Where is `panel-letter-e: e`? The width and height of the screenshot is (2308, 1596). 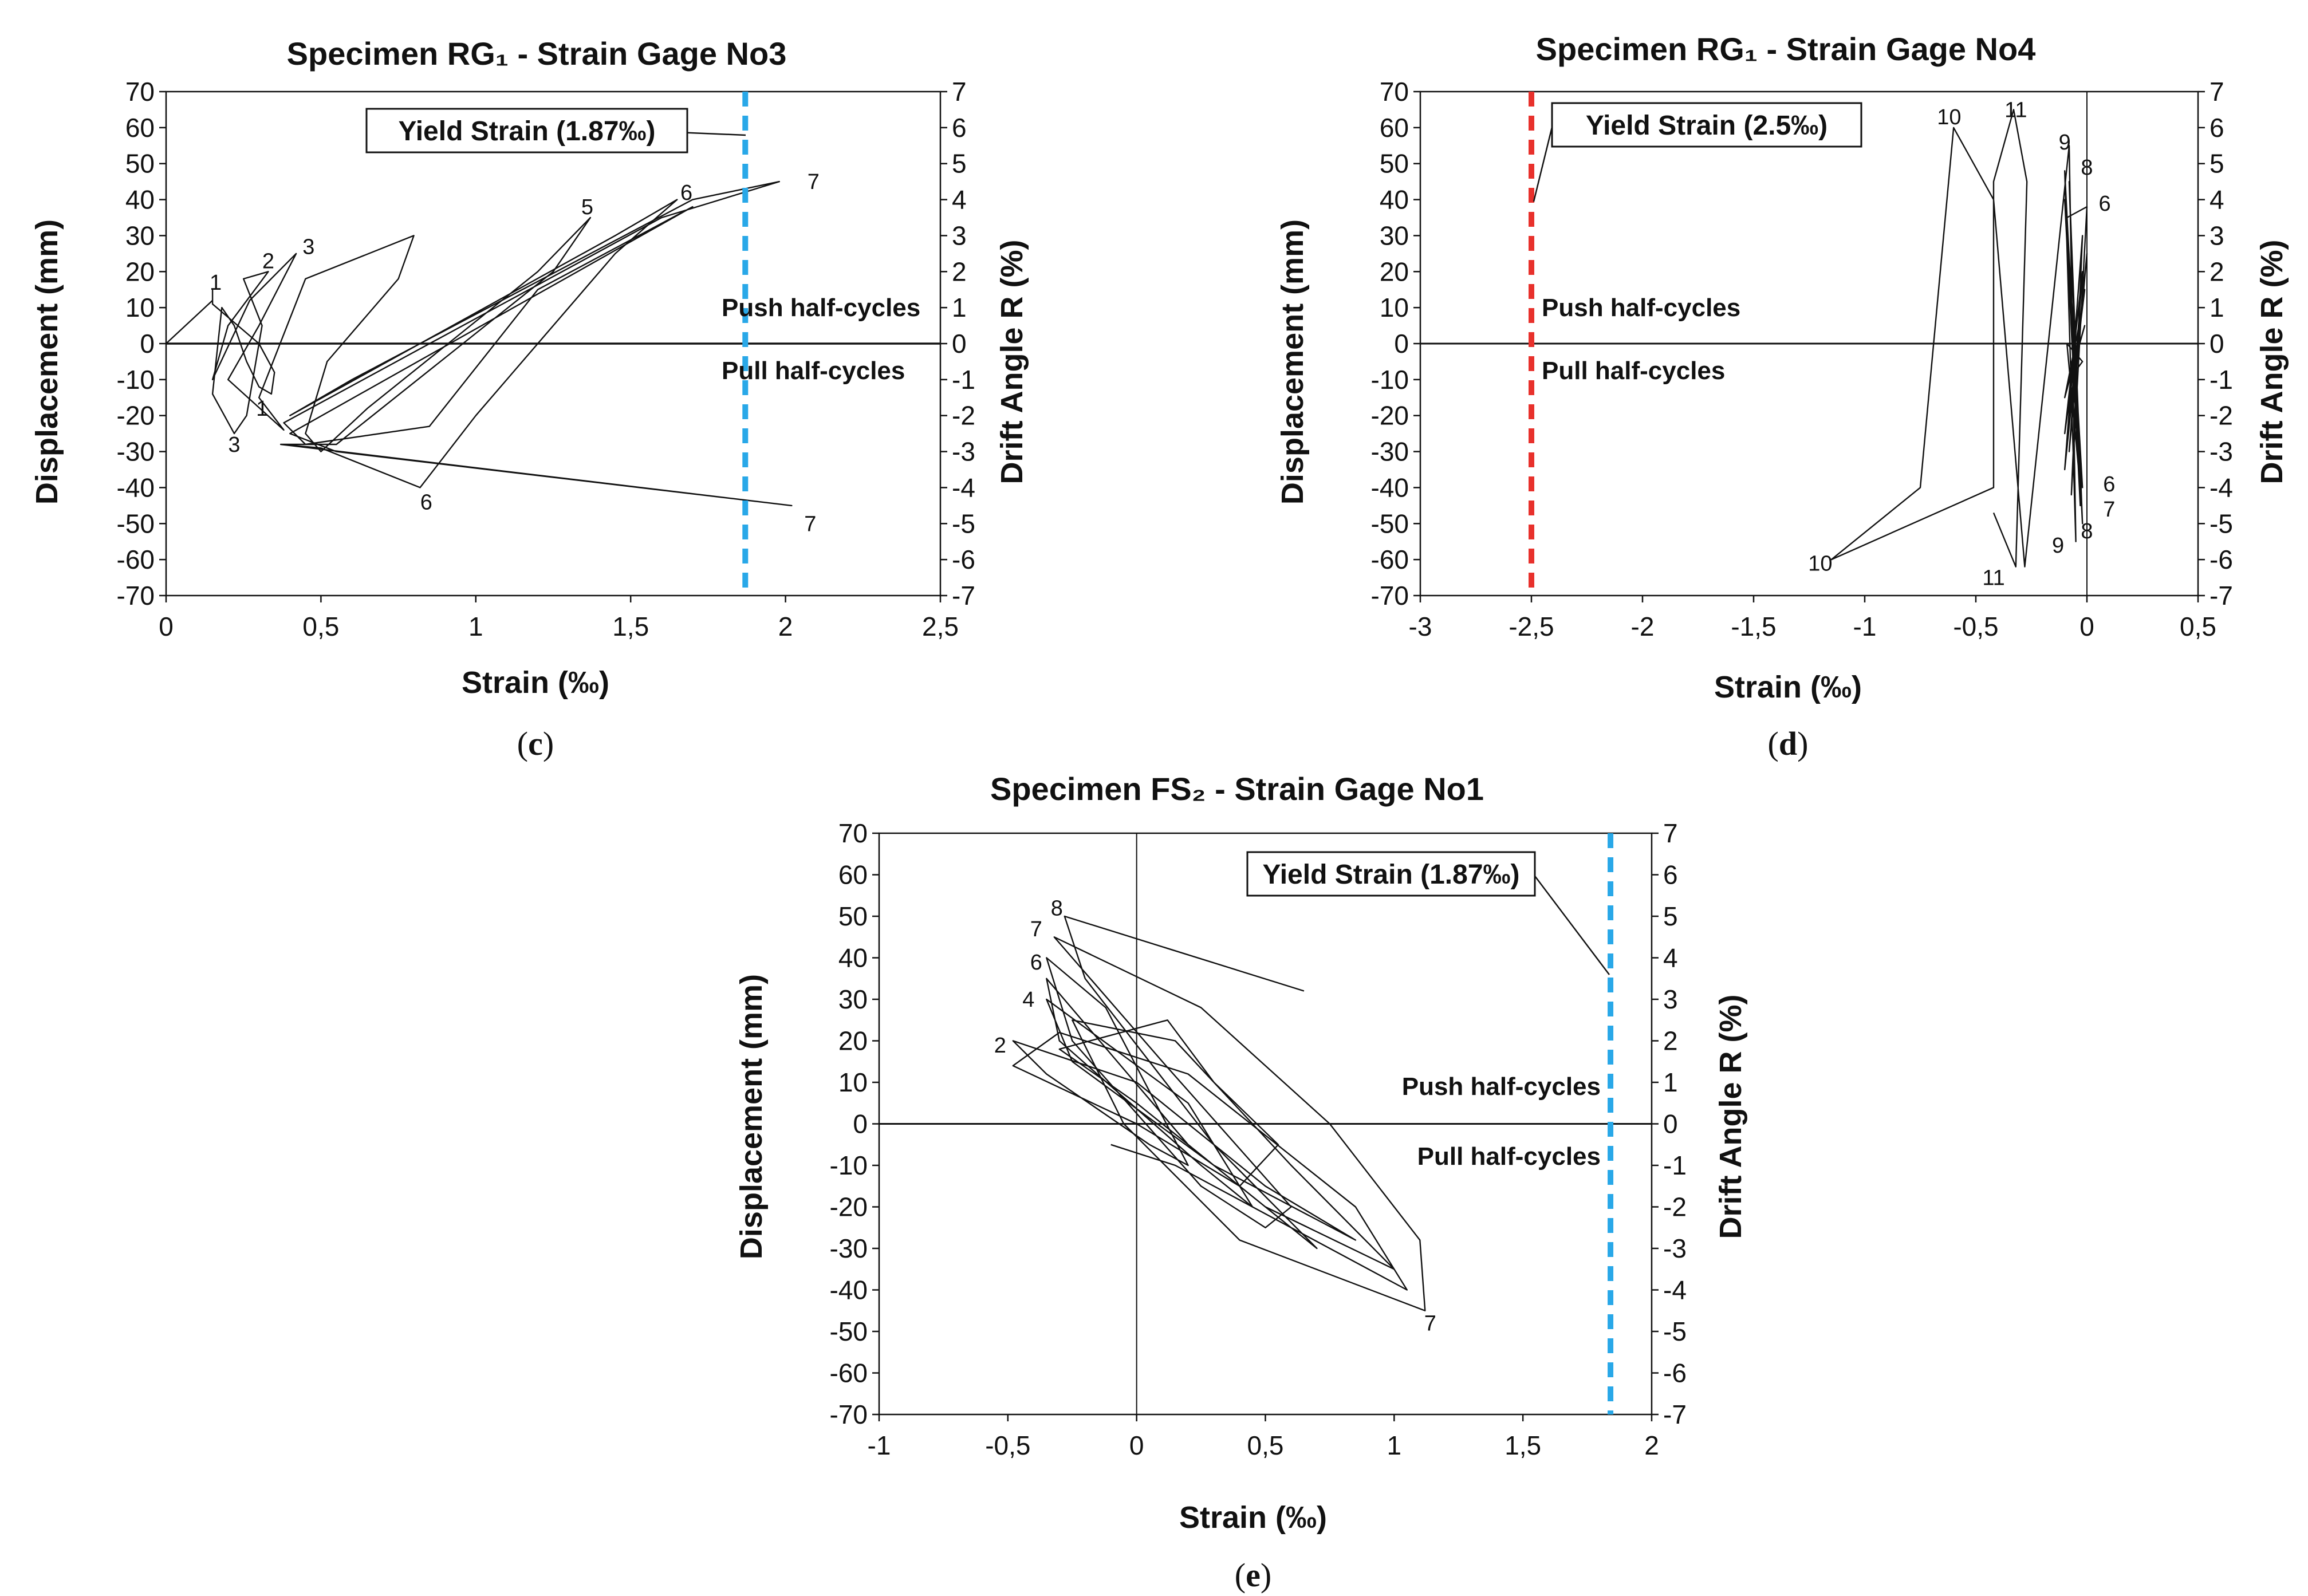
panel-letter-e: e is located at coordinates (1254, 1575).